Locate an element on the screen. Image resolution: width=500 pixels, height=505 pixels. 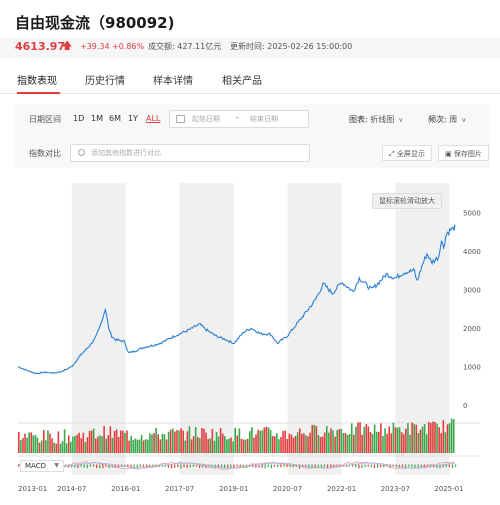
chart-type-select: 图表: 折线图 ∨ is located at coordinates (376, 119).